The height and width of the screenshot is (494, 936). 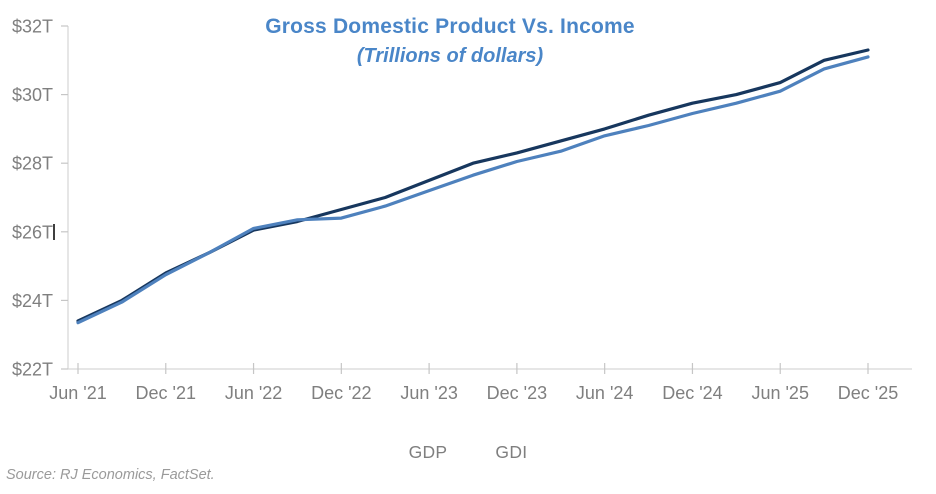 I want to click on chart-subtitle: (Trillions of dollars), so click(x=450, y=56).